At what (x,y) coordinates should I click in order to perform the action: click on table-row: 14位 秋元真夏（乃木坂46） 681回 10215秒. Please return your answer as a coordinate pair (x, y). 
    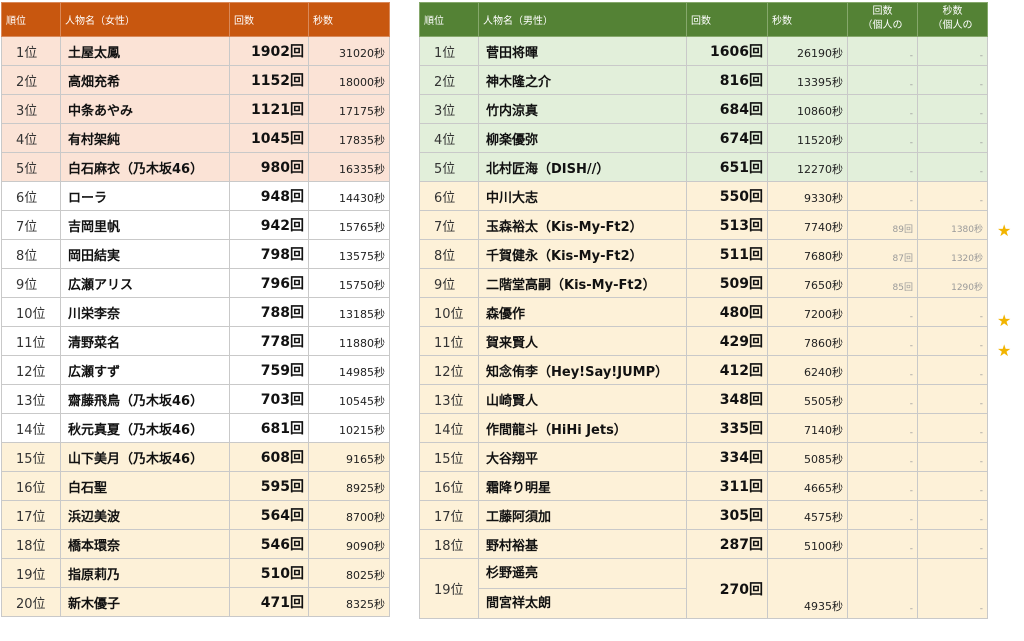
    Looking at the image, I should click on (195, 428).